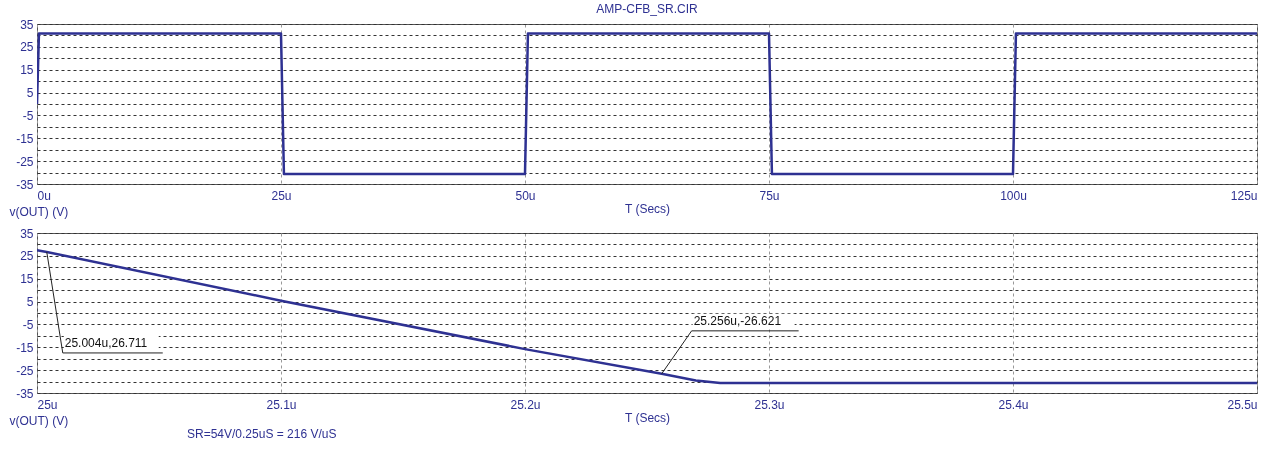  What do you see at coordinates (44, 195) in the screenshot?
I see `x-tick-label: 0u` at bounding box center [44, 195].